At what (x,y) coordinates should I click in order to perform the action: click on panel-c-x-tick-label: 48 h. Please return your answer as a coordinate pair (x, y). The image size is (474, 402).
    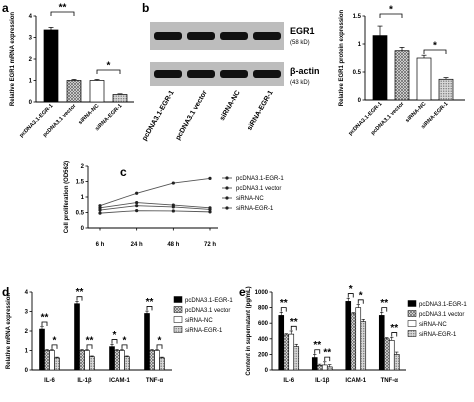
    Looking at the image, I should click on (173, 245).